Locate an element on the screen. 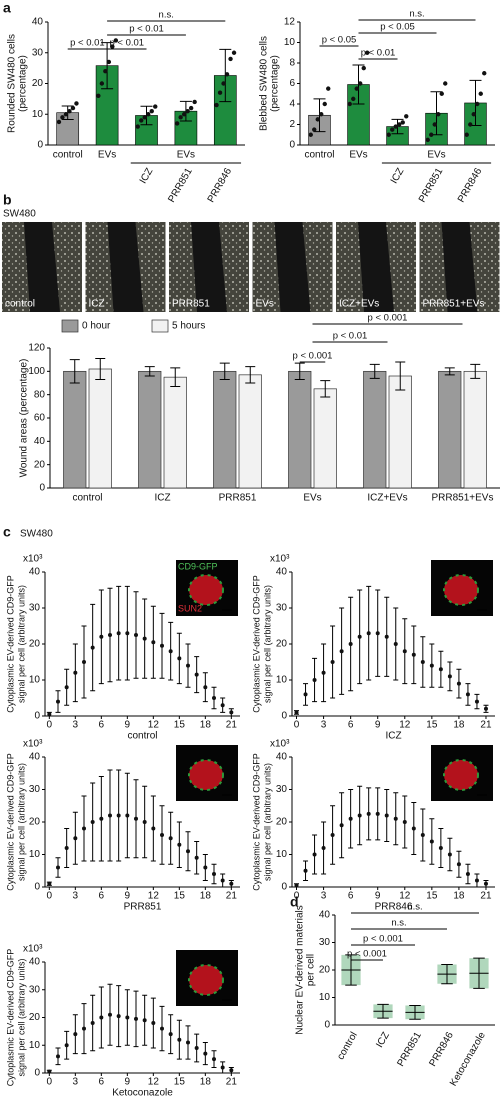 This screenshot has height=1100, width=503. nucleus is located at coordinates (206, 980).